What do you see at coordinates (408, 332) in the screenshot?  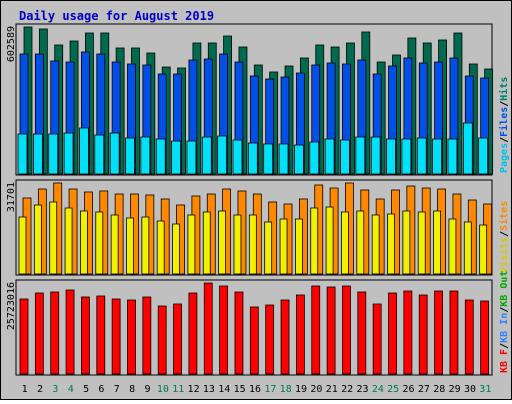 I see `kb-f-bar: KB F day 26: 23600000` at bounding box center [408, 332].